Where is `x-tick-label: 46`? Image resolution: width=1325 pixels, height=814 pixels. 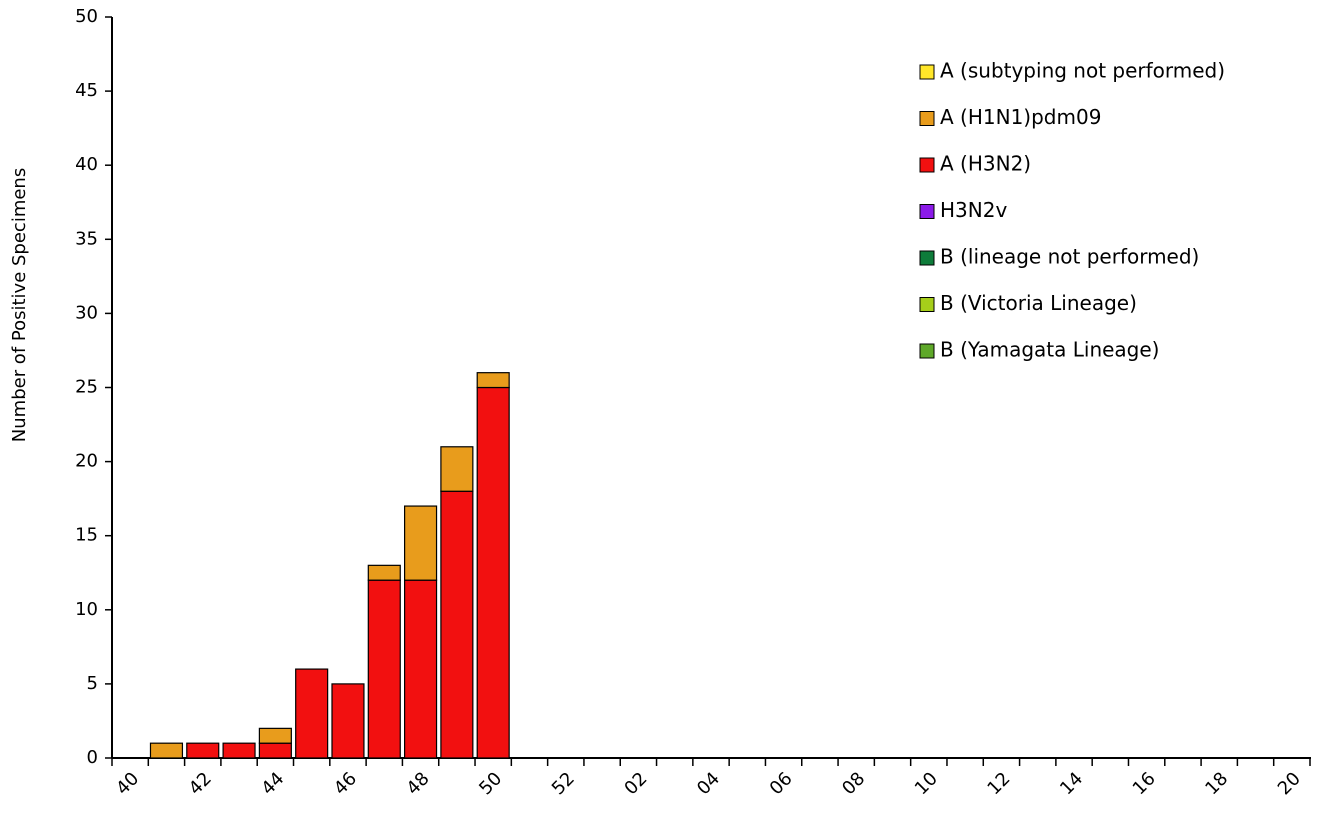 x-tick-label: 46 is located at coordinates (345, 783).